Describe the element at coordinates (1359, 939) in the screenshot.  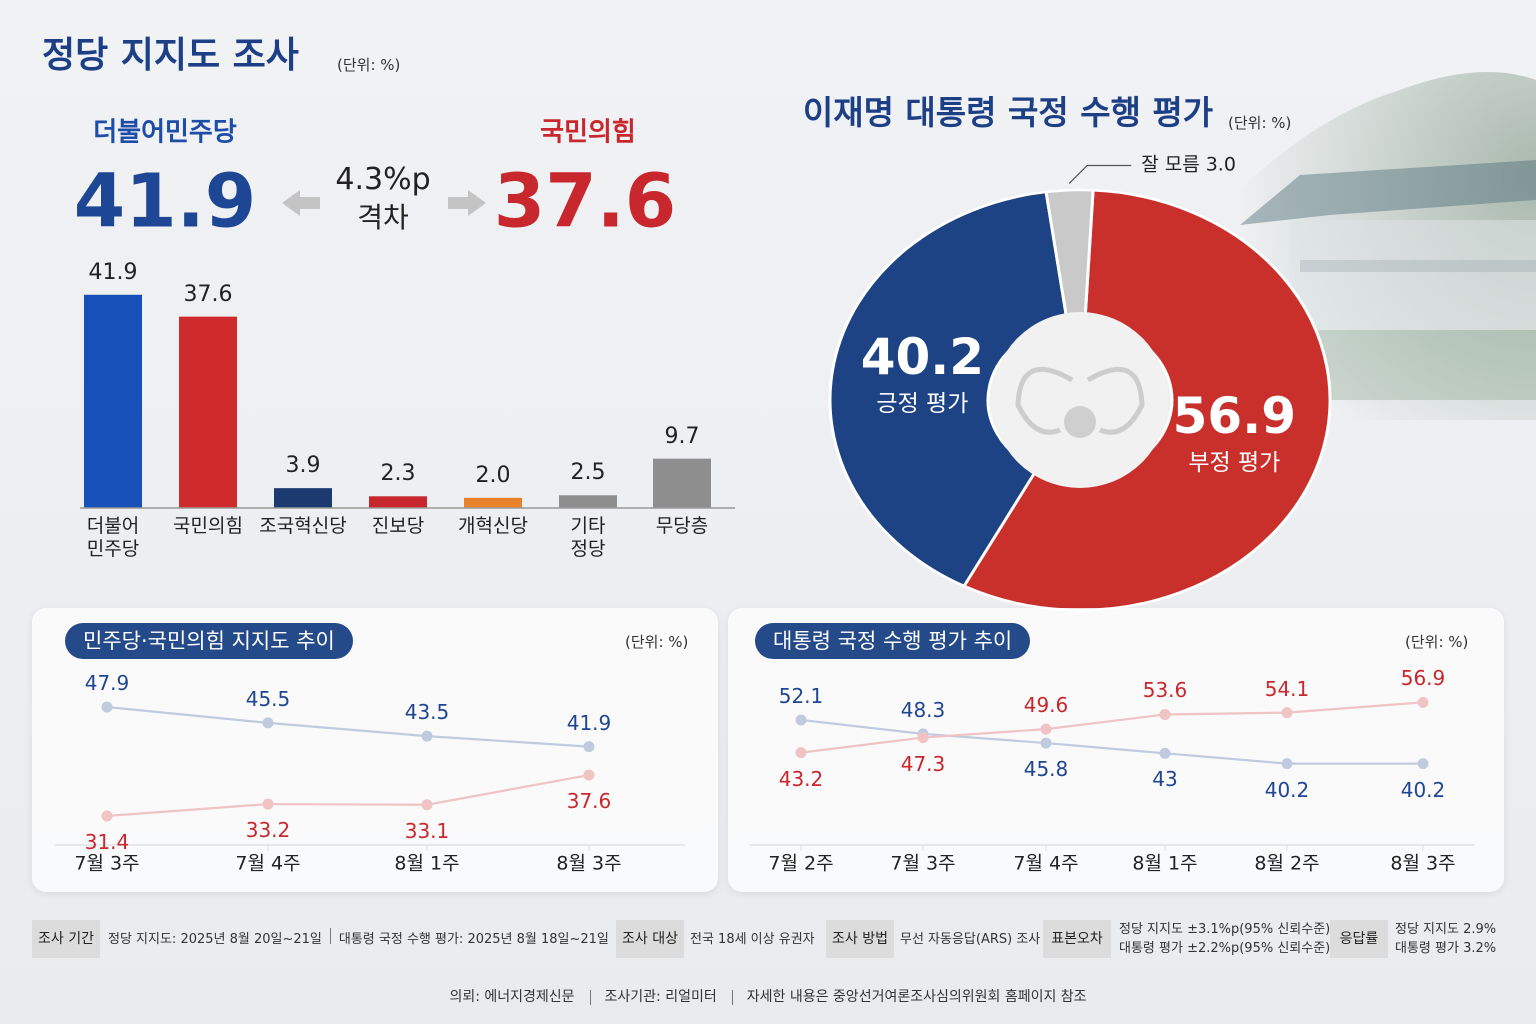
I see `footer-label: 응답률` at that location.